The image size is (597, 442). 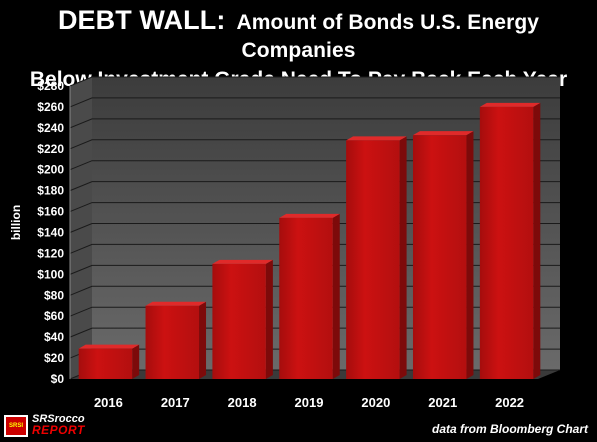 I want to click on srsrocco-logo: SRSI SRSrocco REPORT, so click(x=62, y=426).